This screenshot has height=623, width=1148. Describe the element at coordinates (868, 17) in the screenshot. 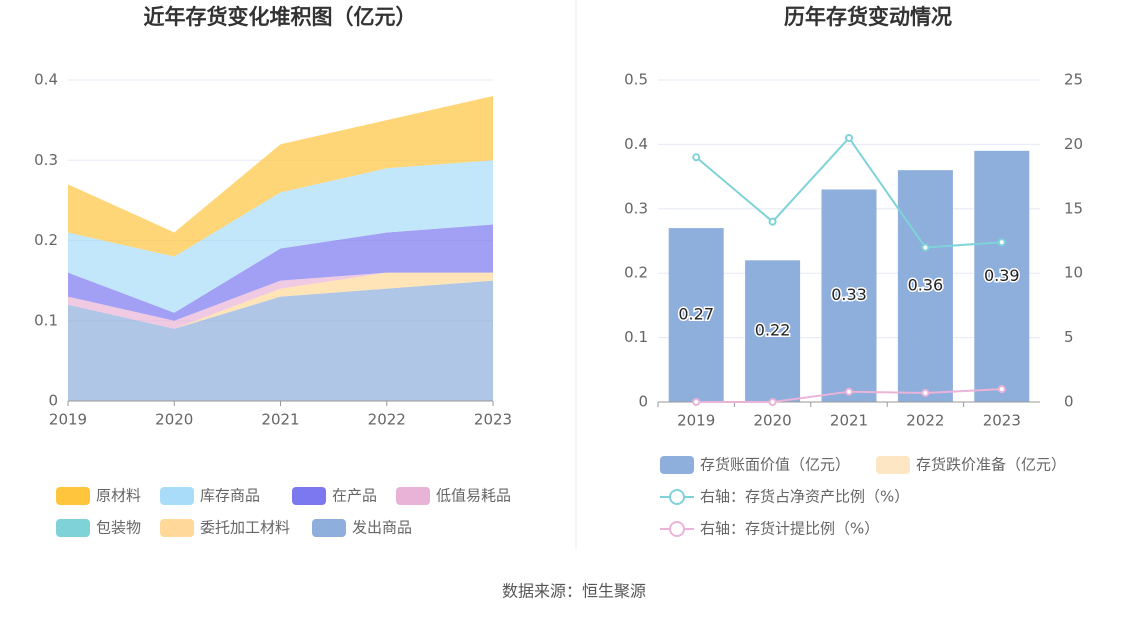

I see `chart-title: 历年存货变动情况` at that location.